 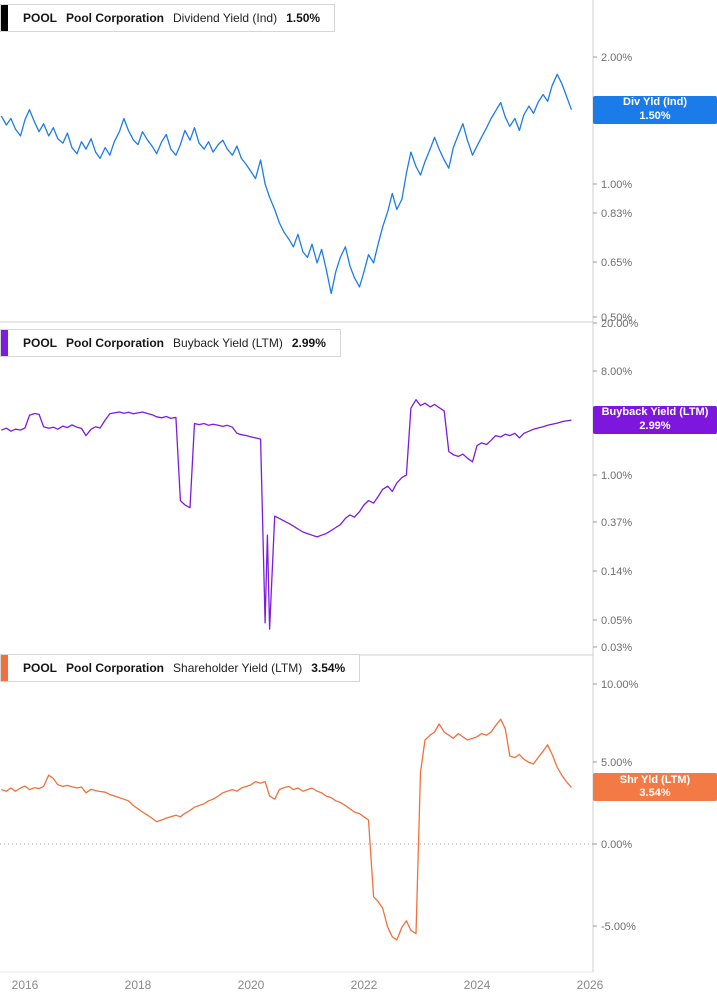 What do you see at coordinates (616, 58) in the screenshot?
I see `y-tick-label: 2.00%` at bounding box center [616, 58].